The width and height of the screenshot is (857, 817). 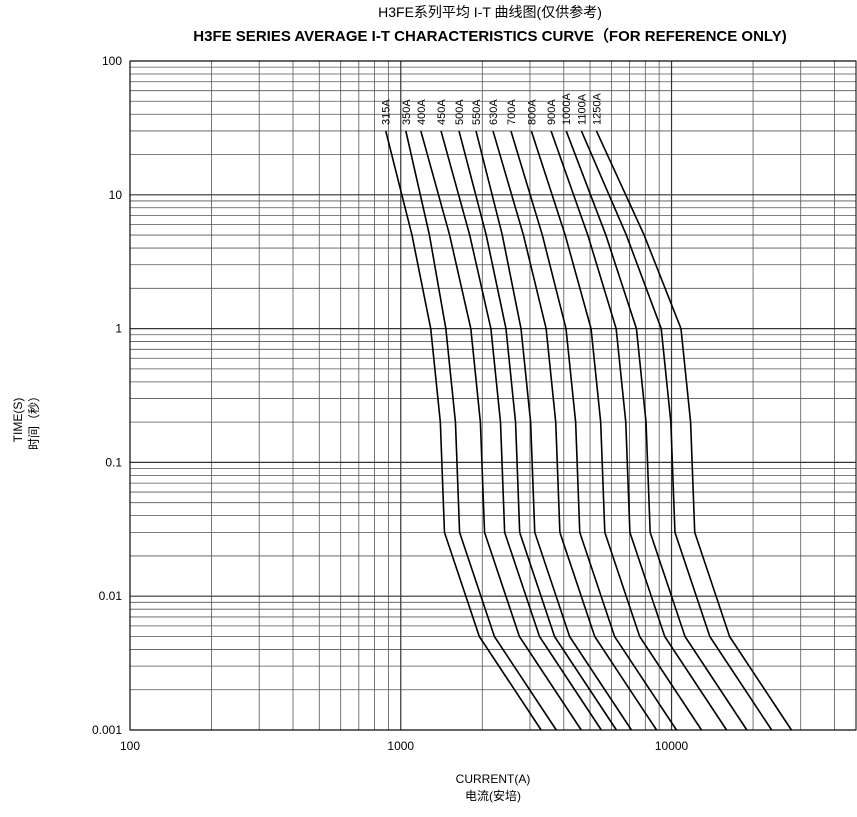 I want to click on curve-label: 1100A, so click(x=582, y=109).